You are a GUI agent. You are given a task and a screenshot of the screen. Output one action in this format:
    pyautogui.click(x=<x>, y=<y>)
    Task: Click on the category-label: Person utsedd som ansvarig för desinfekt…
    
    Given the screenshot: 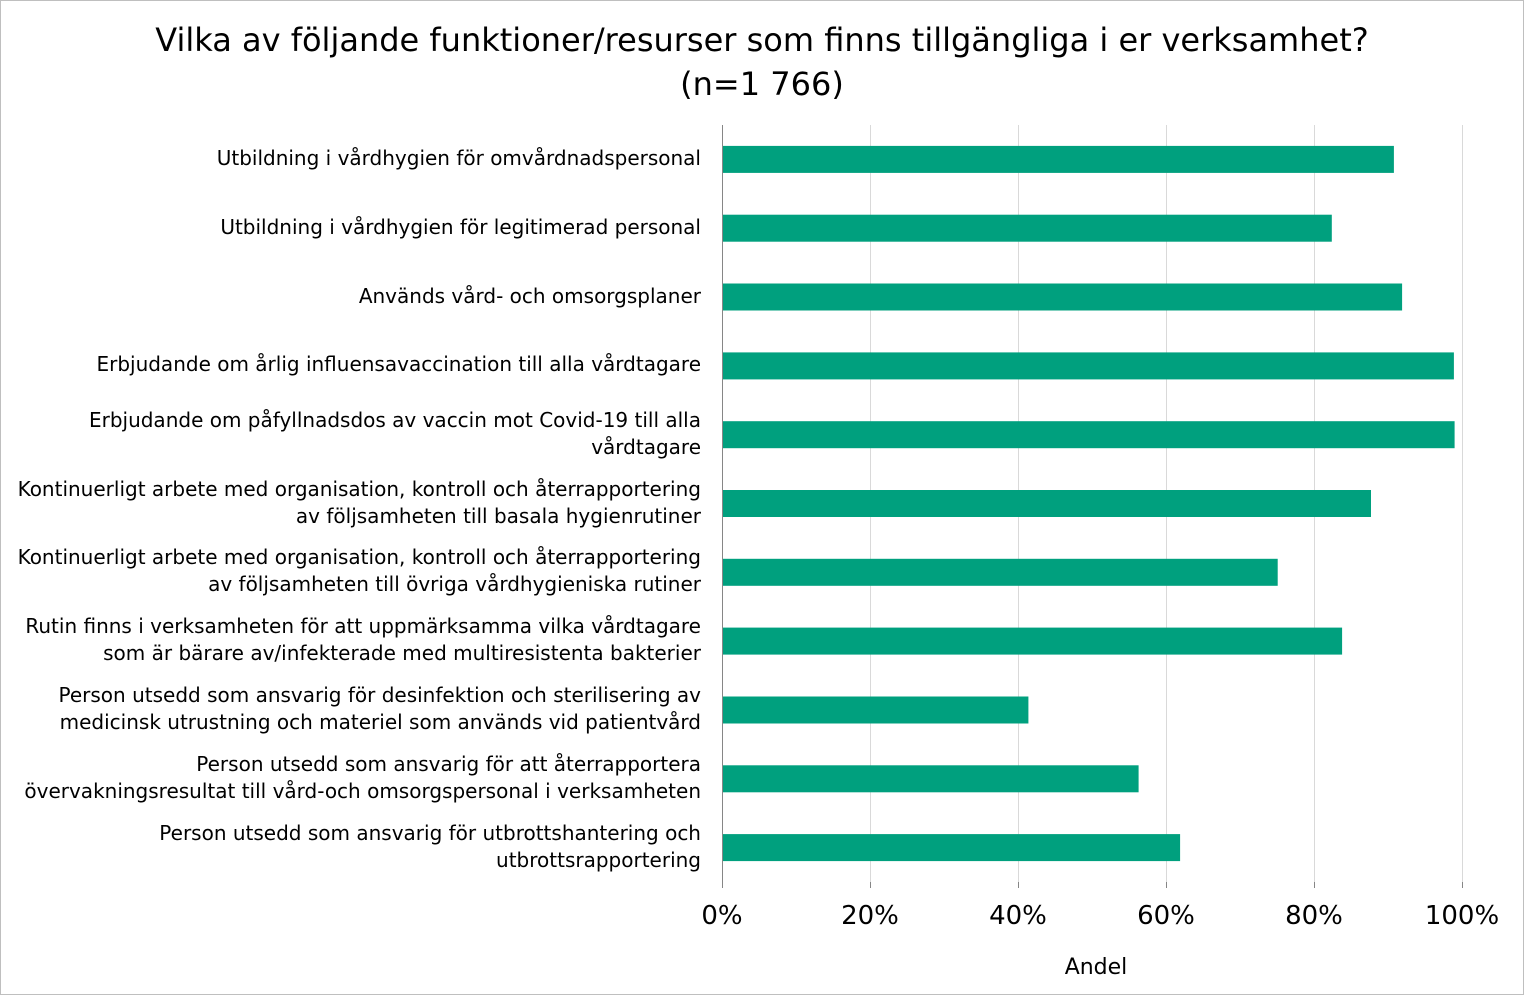 What is the action you would take?
    pyautogui.click(x=350, y=709)
    